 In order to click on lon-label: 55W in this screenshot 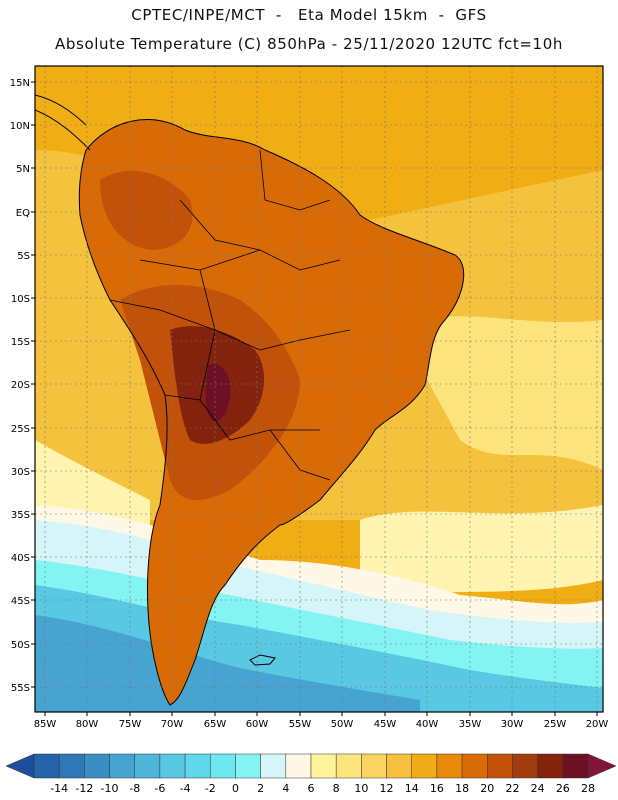, I will do `click(300, 724)`.